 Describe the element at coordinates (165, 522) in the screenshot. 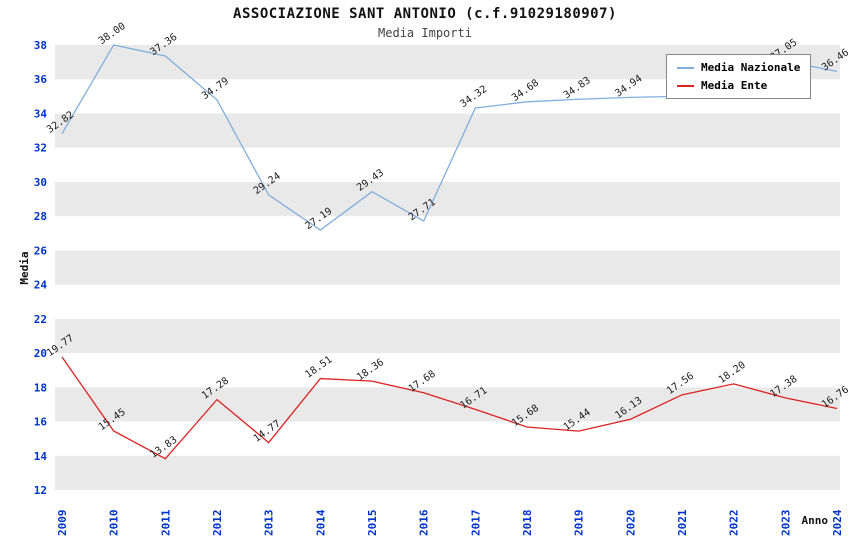

I see `x-tick-label: 2011` at that location.